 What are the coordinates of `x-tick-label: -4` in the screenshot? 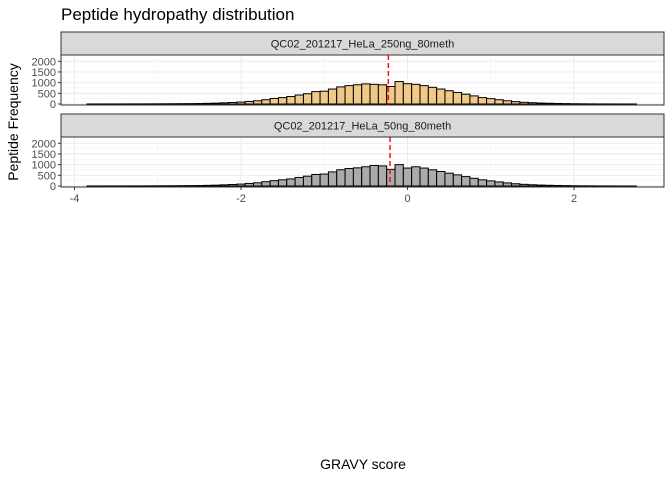 It's located at (75, 199).